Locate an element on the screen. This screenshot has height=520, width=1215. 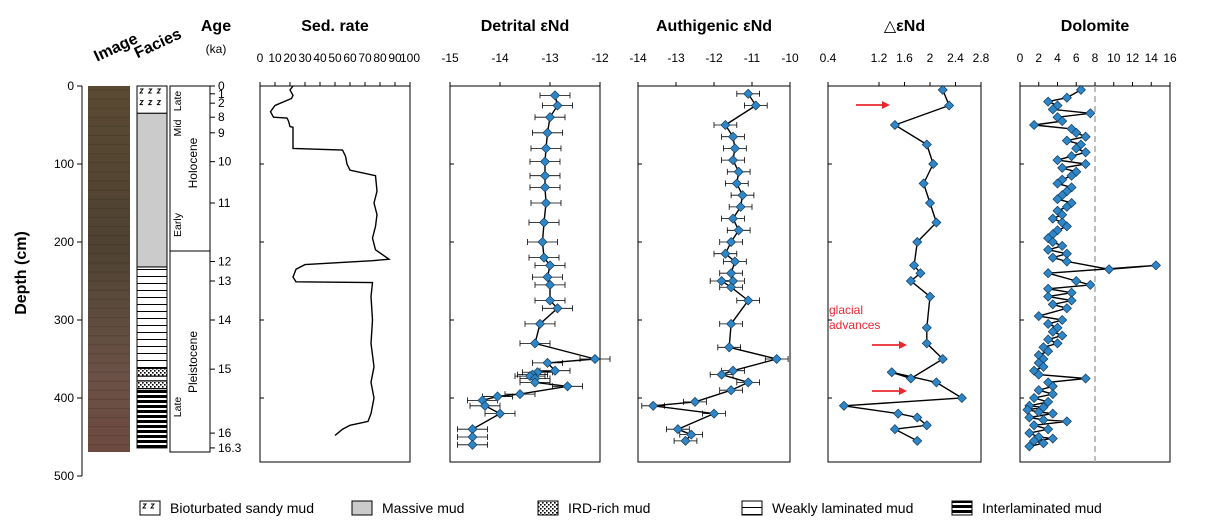
x-tick-label: 16 is located at coordinates (1170, 58).